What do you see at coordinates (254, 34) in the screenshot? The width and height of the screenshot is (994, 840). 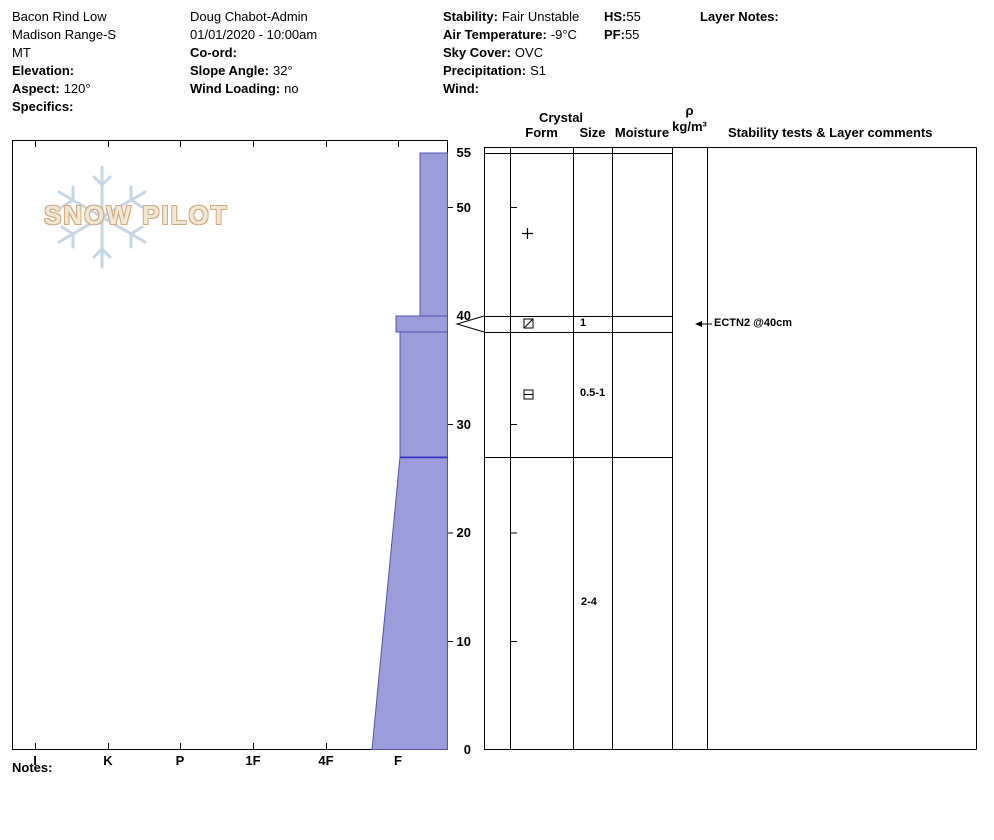 I see `observation-datetime: 01/01/2020 - 10:00am` at bounding box center [254, 34].